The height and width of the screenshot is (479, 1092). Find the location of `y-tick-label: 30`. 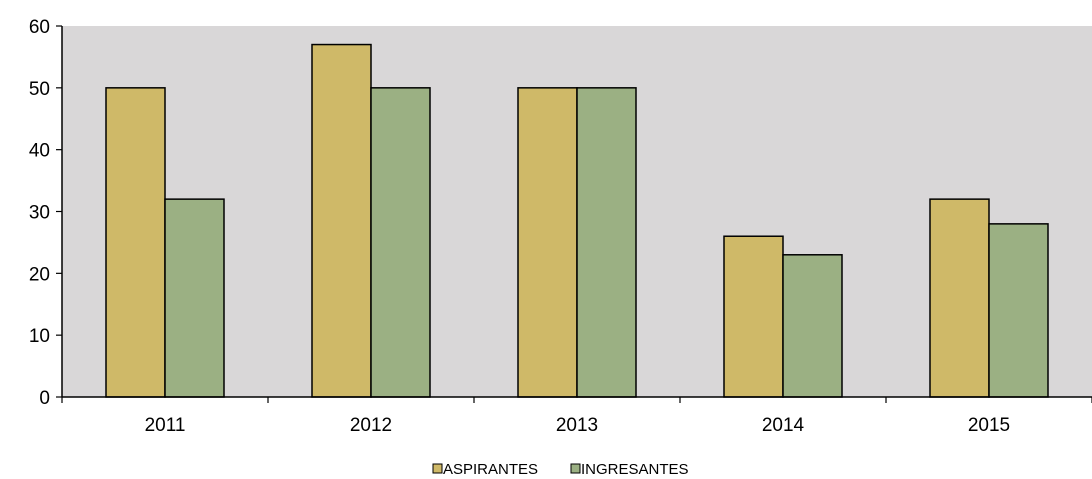

y-tick-label: 30 is located at coordinates (39, 213).